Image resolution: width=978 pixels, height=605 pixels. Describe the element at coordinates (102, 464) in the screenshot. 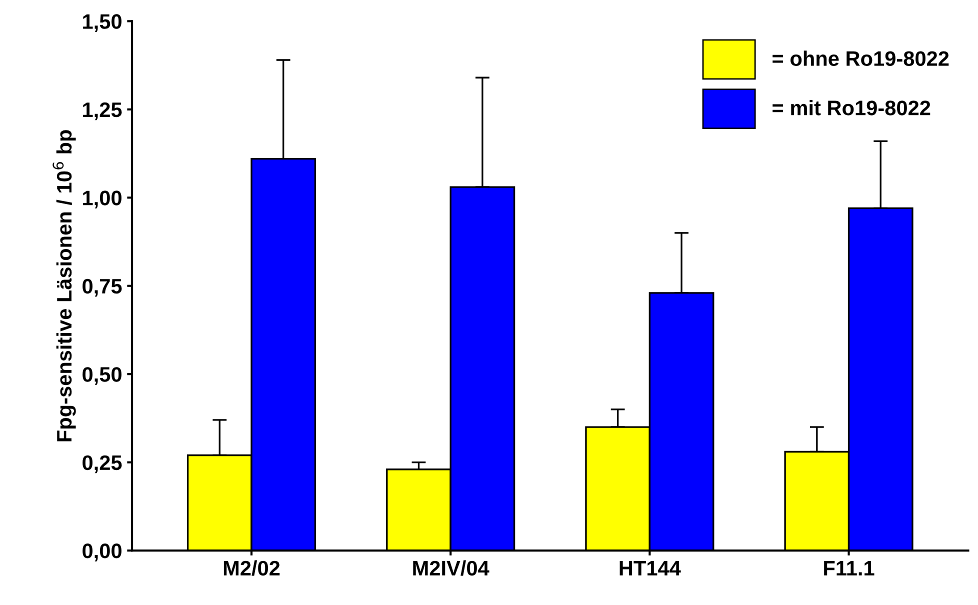

I see `y-tick-label: 0,25` at that location.